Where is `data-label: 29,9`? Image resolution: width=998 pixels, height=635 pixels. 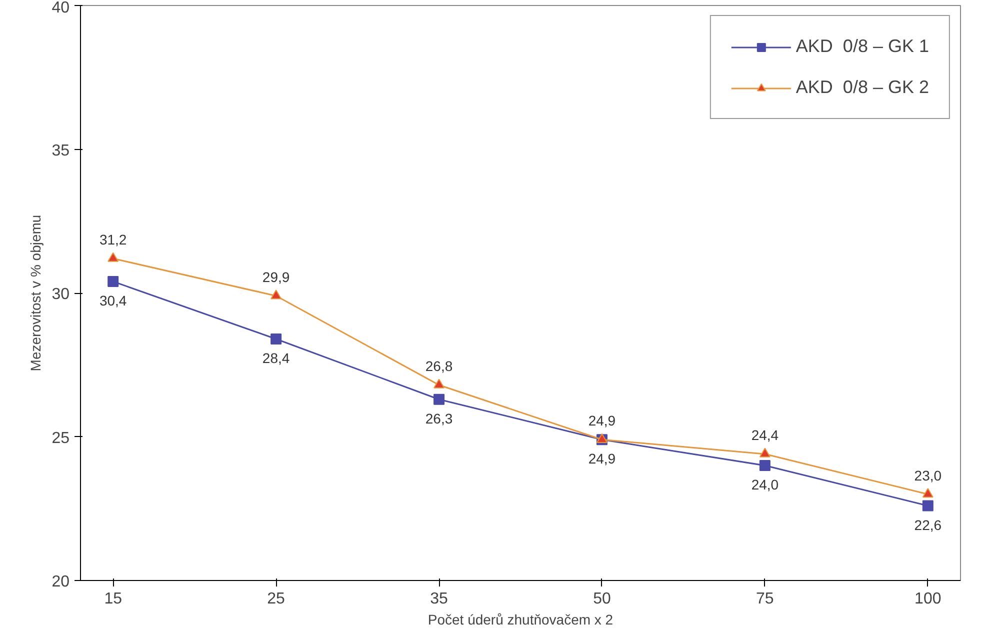 data-label: 29,9 is located at coordinates (276, 276).